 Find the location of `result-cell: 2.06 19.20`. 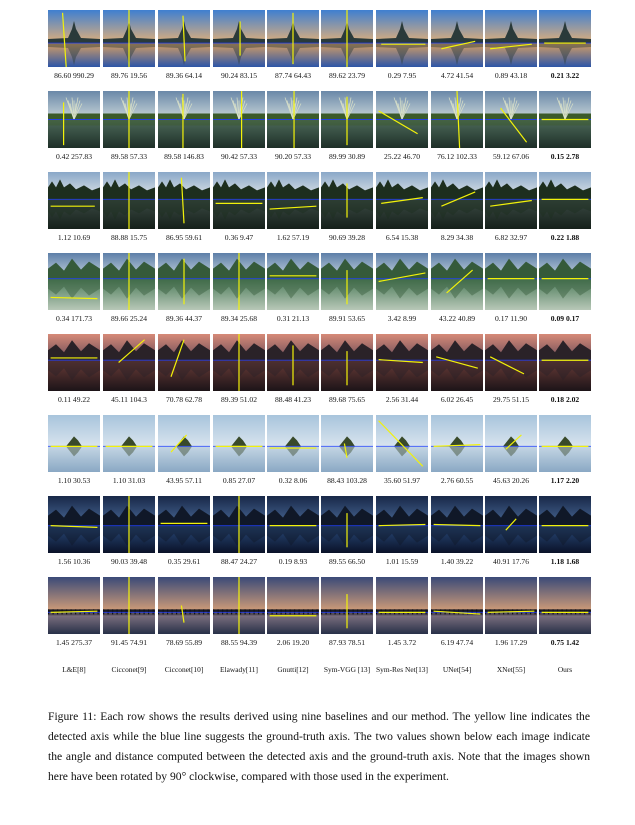

result-cell: 2.06 19.20 is located at coordinates (293, 617).